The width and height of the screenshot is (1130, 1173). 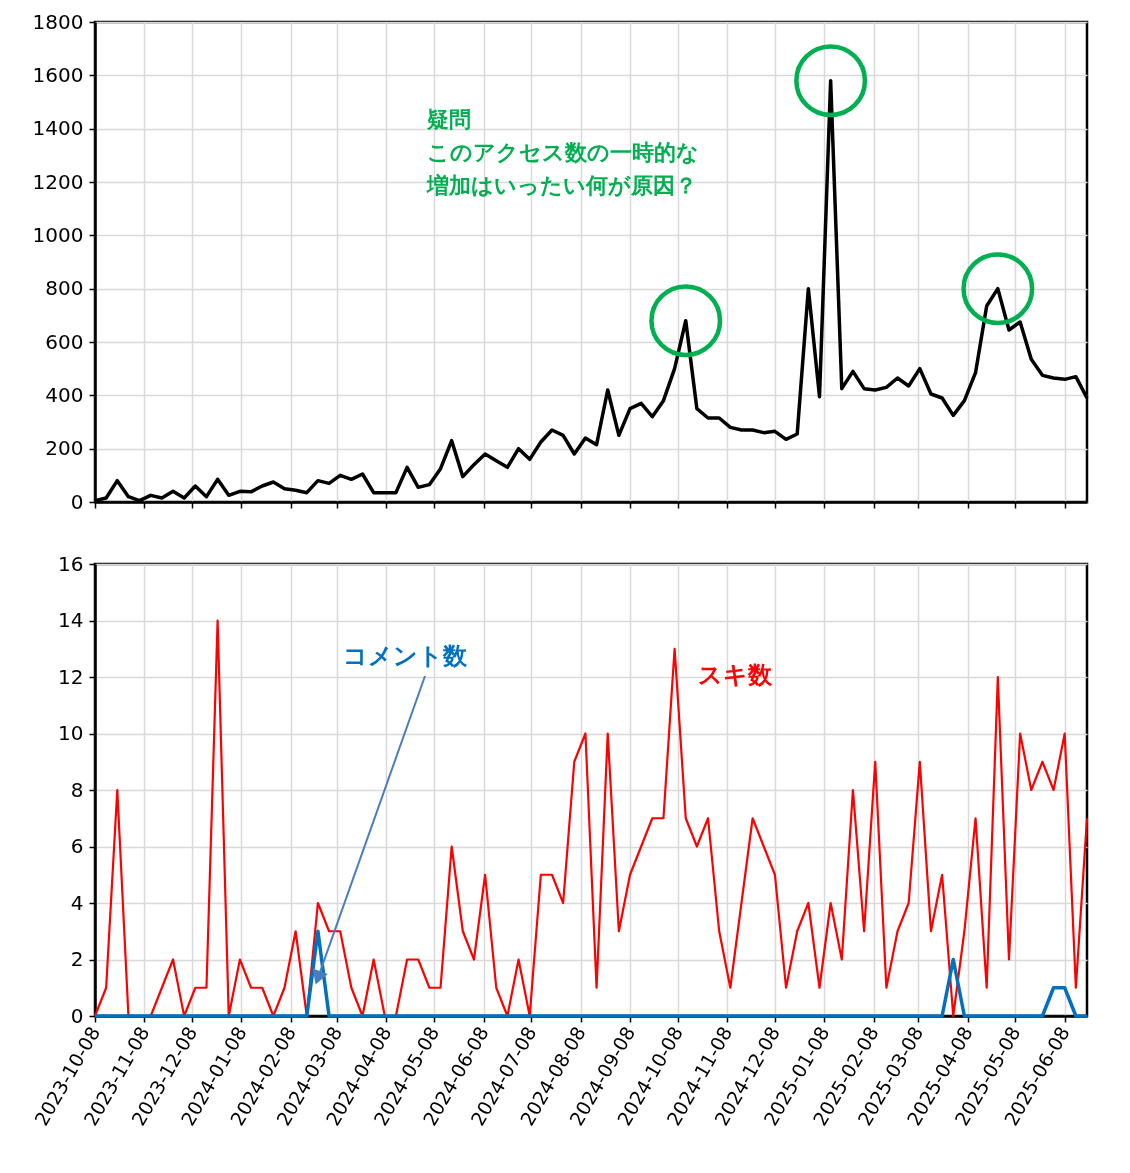 I want to click on y-tick-label: 800, so click(x=64, y=288).